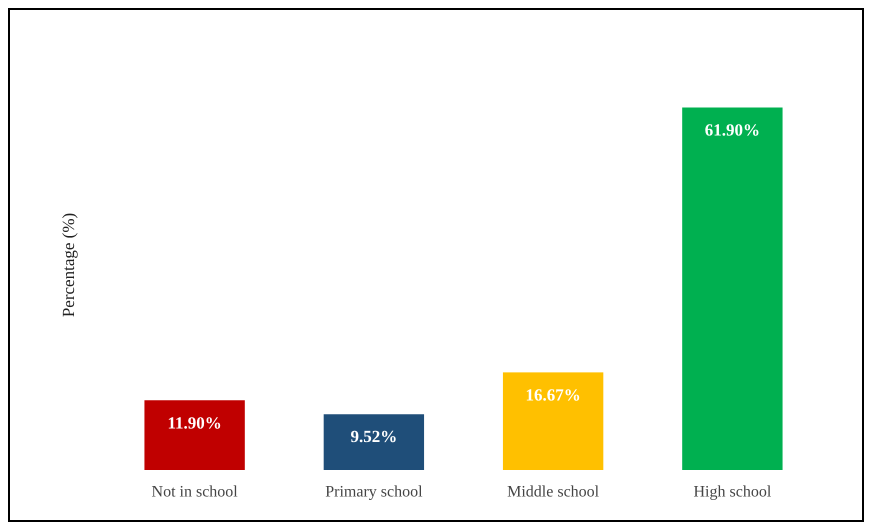 The width and height of the screenshot is (874, 532). Describe the element at coordinates (732, 130) in the screenshot. I see `data-label: 61.90%` at that location.